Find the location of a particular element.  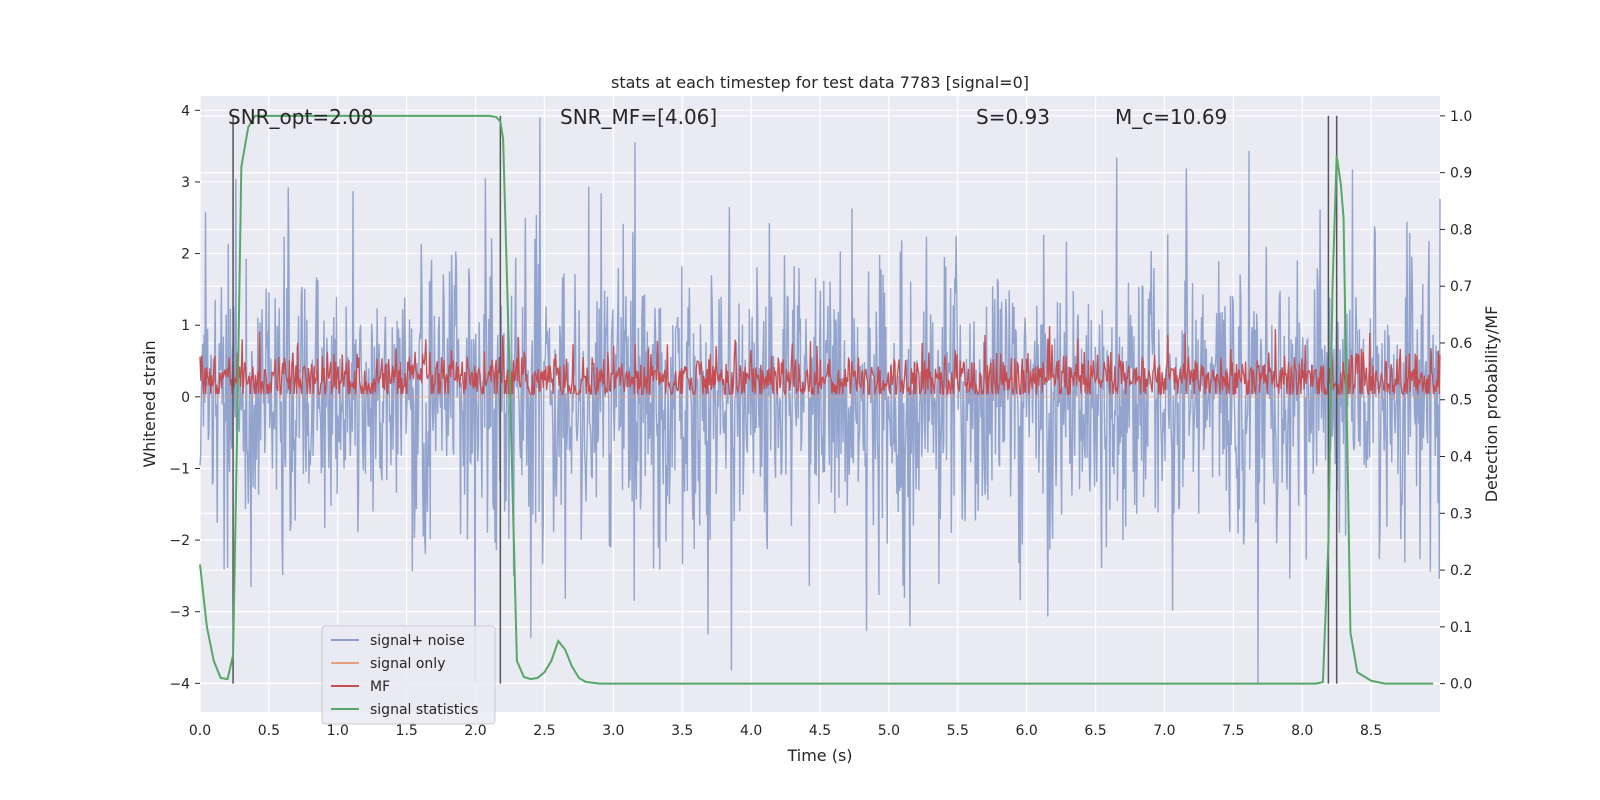

annotation-s: S=0.93 is located at coordinates (1013, 117).